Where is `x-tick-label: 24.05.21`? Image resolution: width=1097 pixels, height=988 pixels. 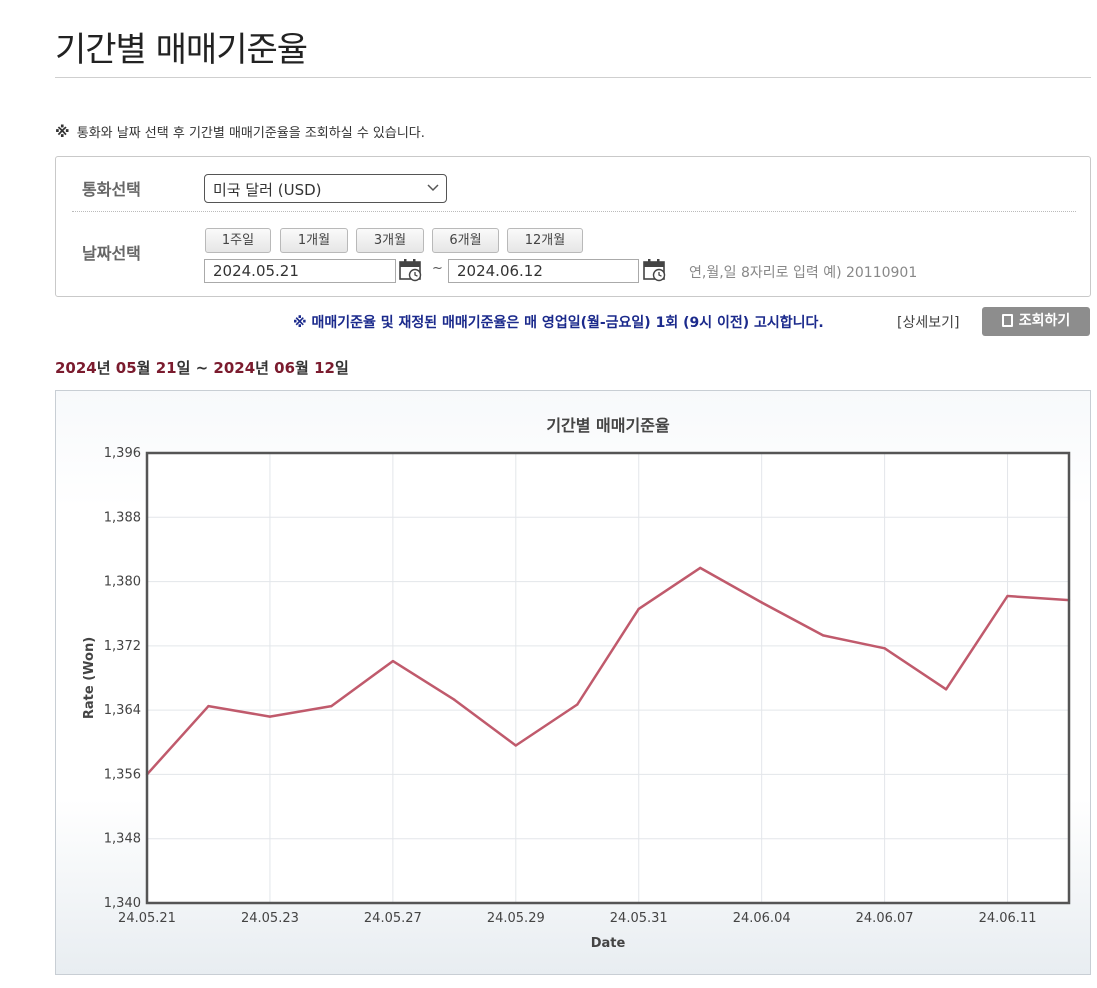 x-tick-label: 24.05.21 is located at coordinates (147, 918).